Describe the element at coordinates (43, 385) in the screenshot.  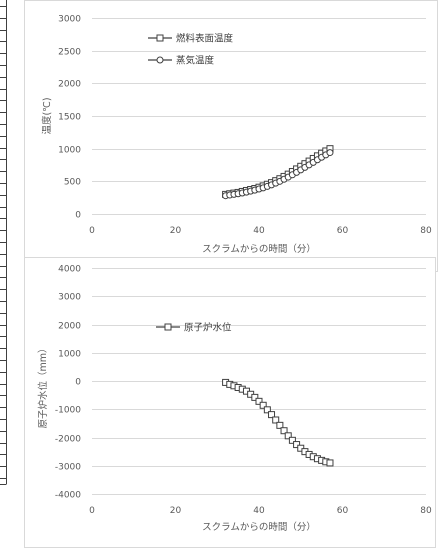
I see `water-level-chart-y-axis-title: 原子炉水位（mm）` at that location.